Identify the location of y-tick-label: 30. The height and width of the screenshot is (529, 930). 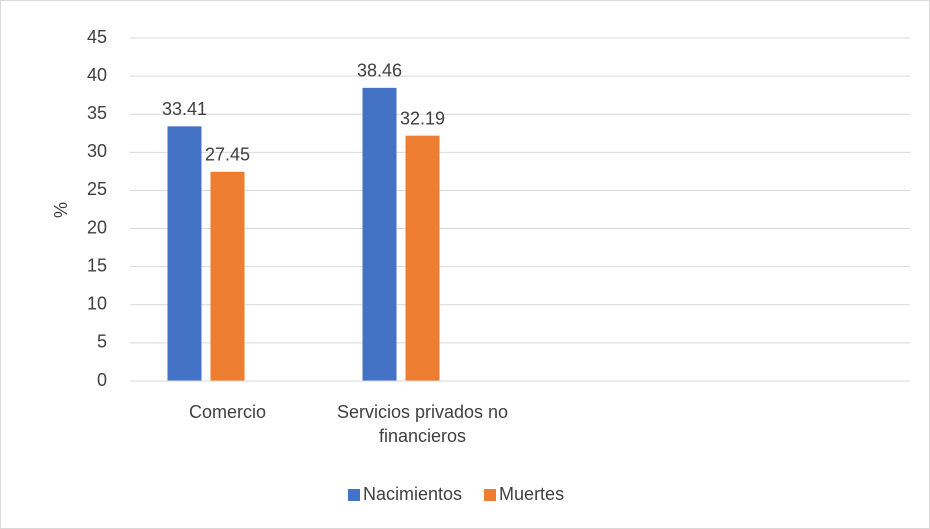
(97, 151).